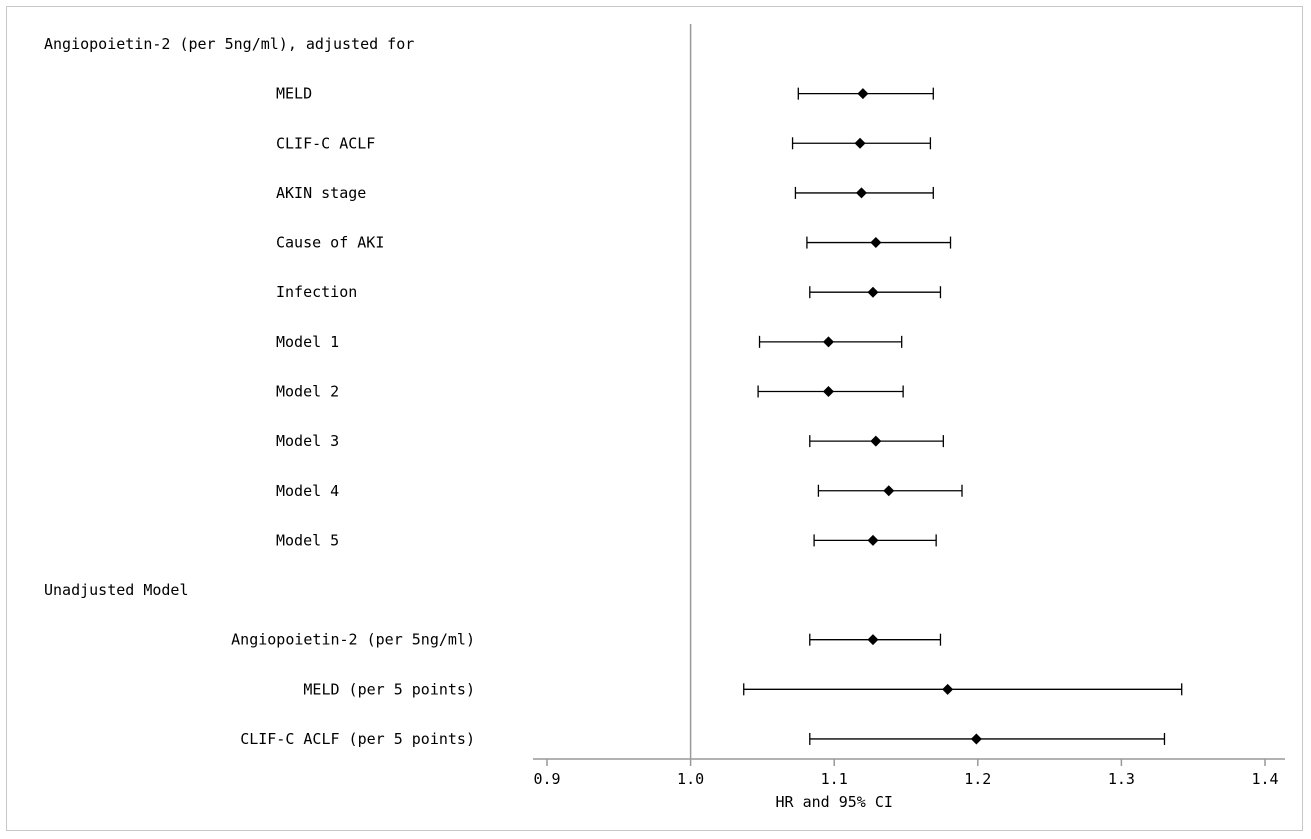 Image resolution: width=1311 pixels, height=839 pixels. Describe the element at coordinates (389, 689) in the screenshot. I see `row-label: MELD (per 5 points)` at that location.